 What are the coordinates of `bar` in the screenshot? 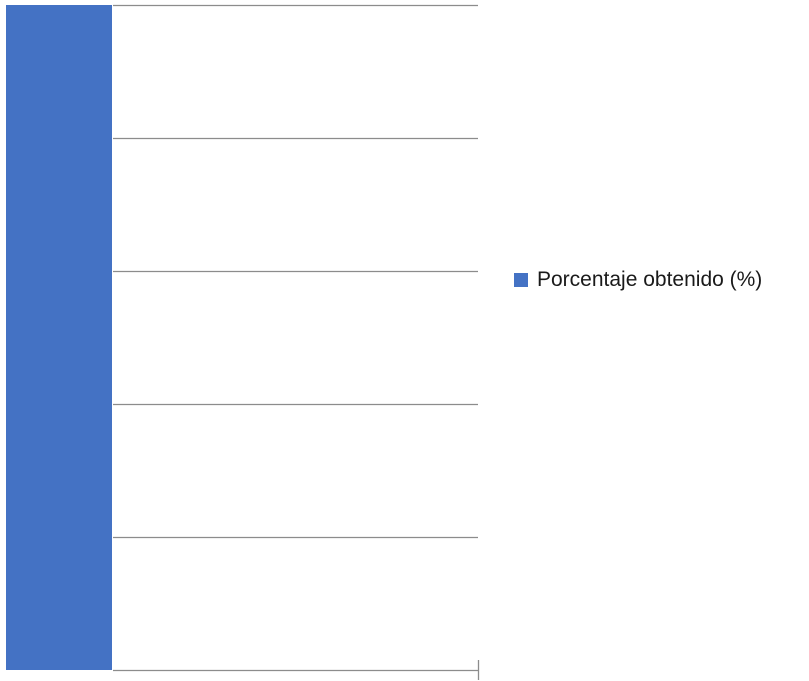 It's located at (59, 337).